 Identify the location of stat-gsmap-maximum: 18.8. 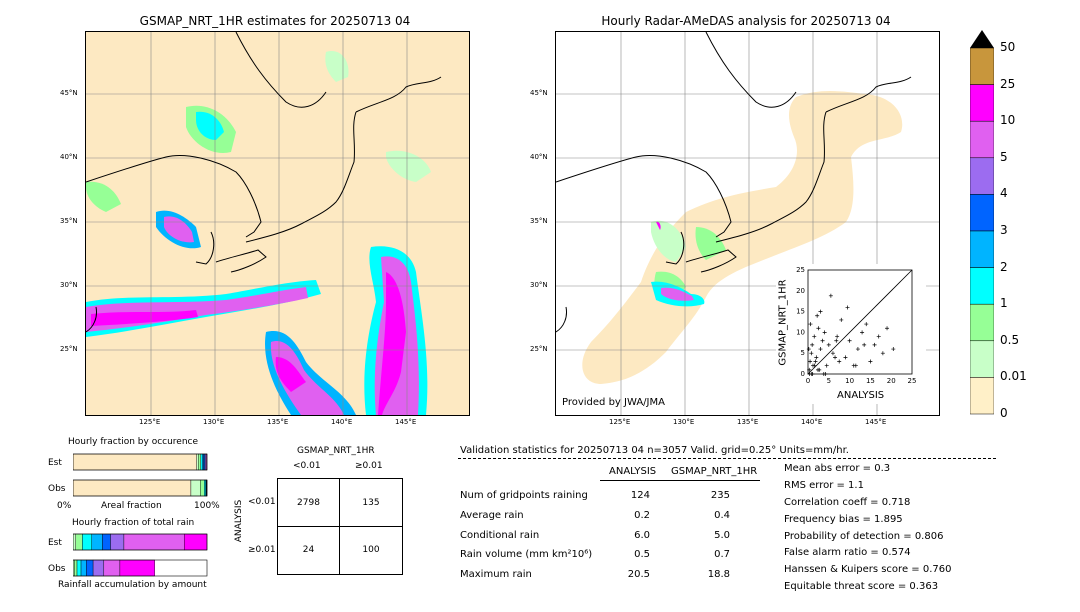
(718, 574).